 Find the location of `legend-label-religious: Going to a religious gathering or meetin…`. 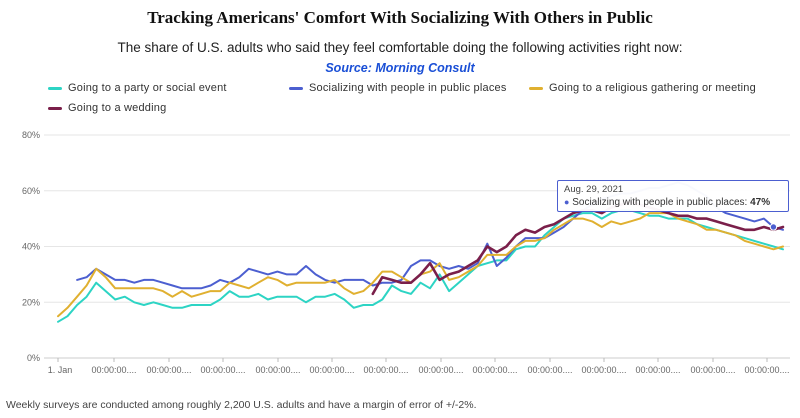

legend-label-religious: Going to a religious gathering or meetin… is located at coordinates (652, 88).